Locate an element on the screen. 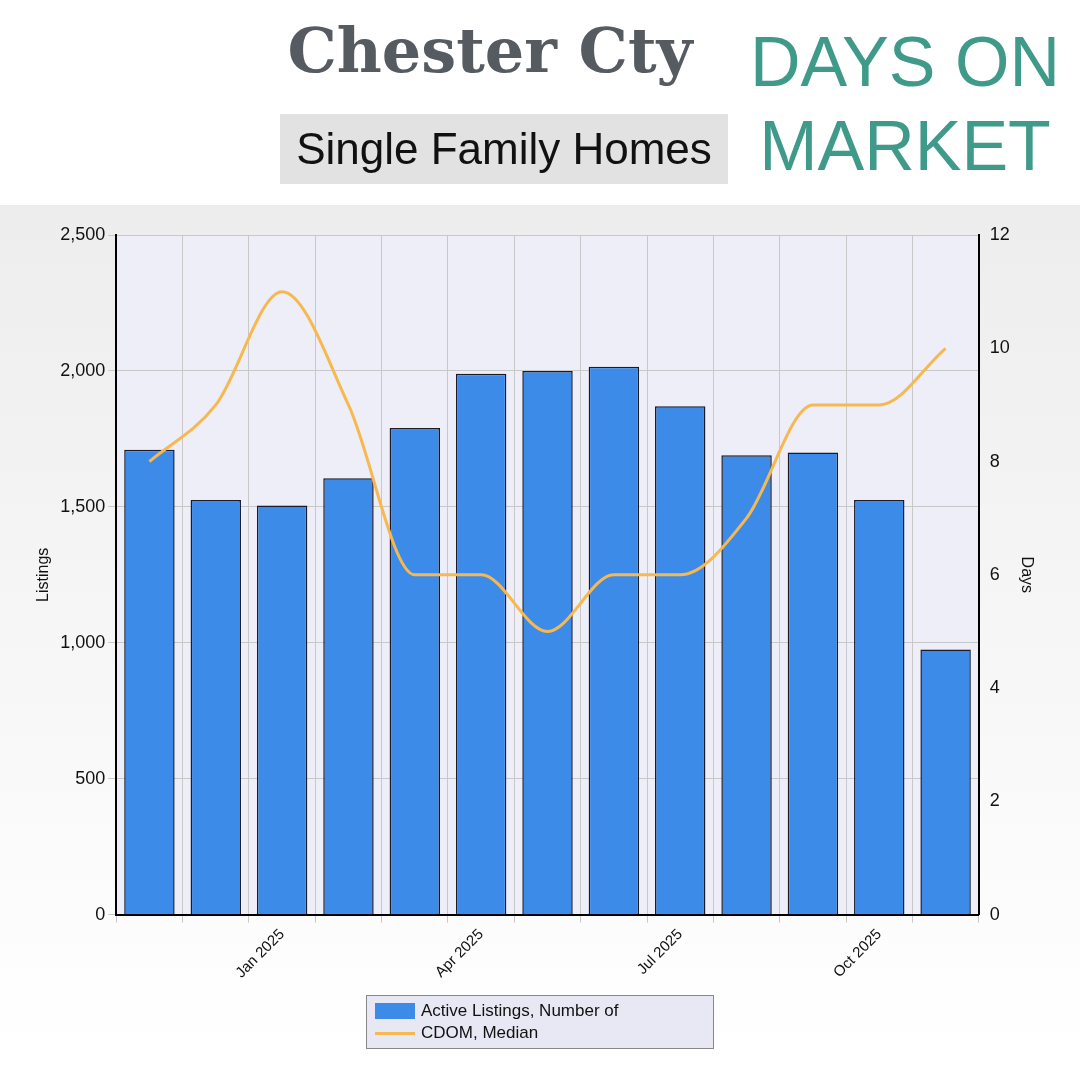 The image size is (1080, 1080). y2-axis-title: Days is located at coordinates (1027, 575).